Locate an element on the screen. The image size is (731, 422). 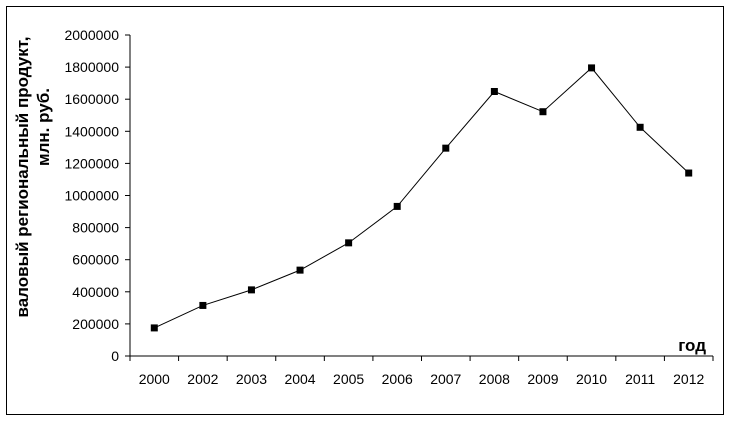
y-tick-label: 1600000 is located at coordinates (91, 99).